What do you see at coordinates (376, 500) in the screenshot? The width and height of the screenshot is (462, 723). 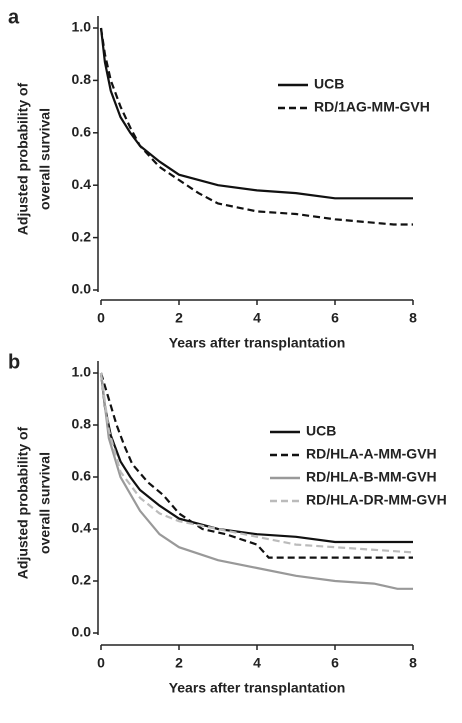 I see `legend-label: RD/HLA-DR-MM-GVH` at bounding box center [376, 500].